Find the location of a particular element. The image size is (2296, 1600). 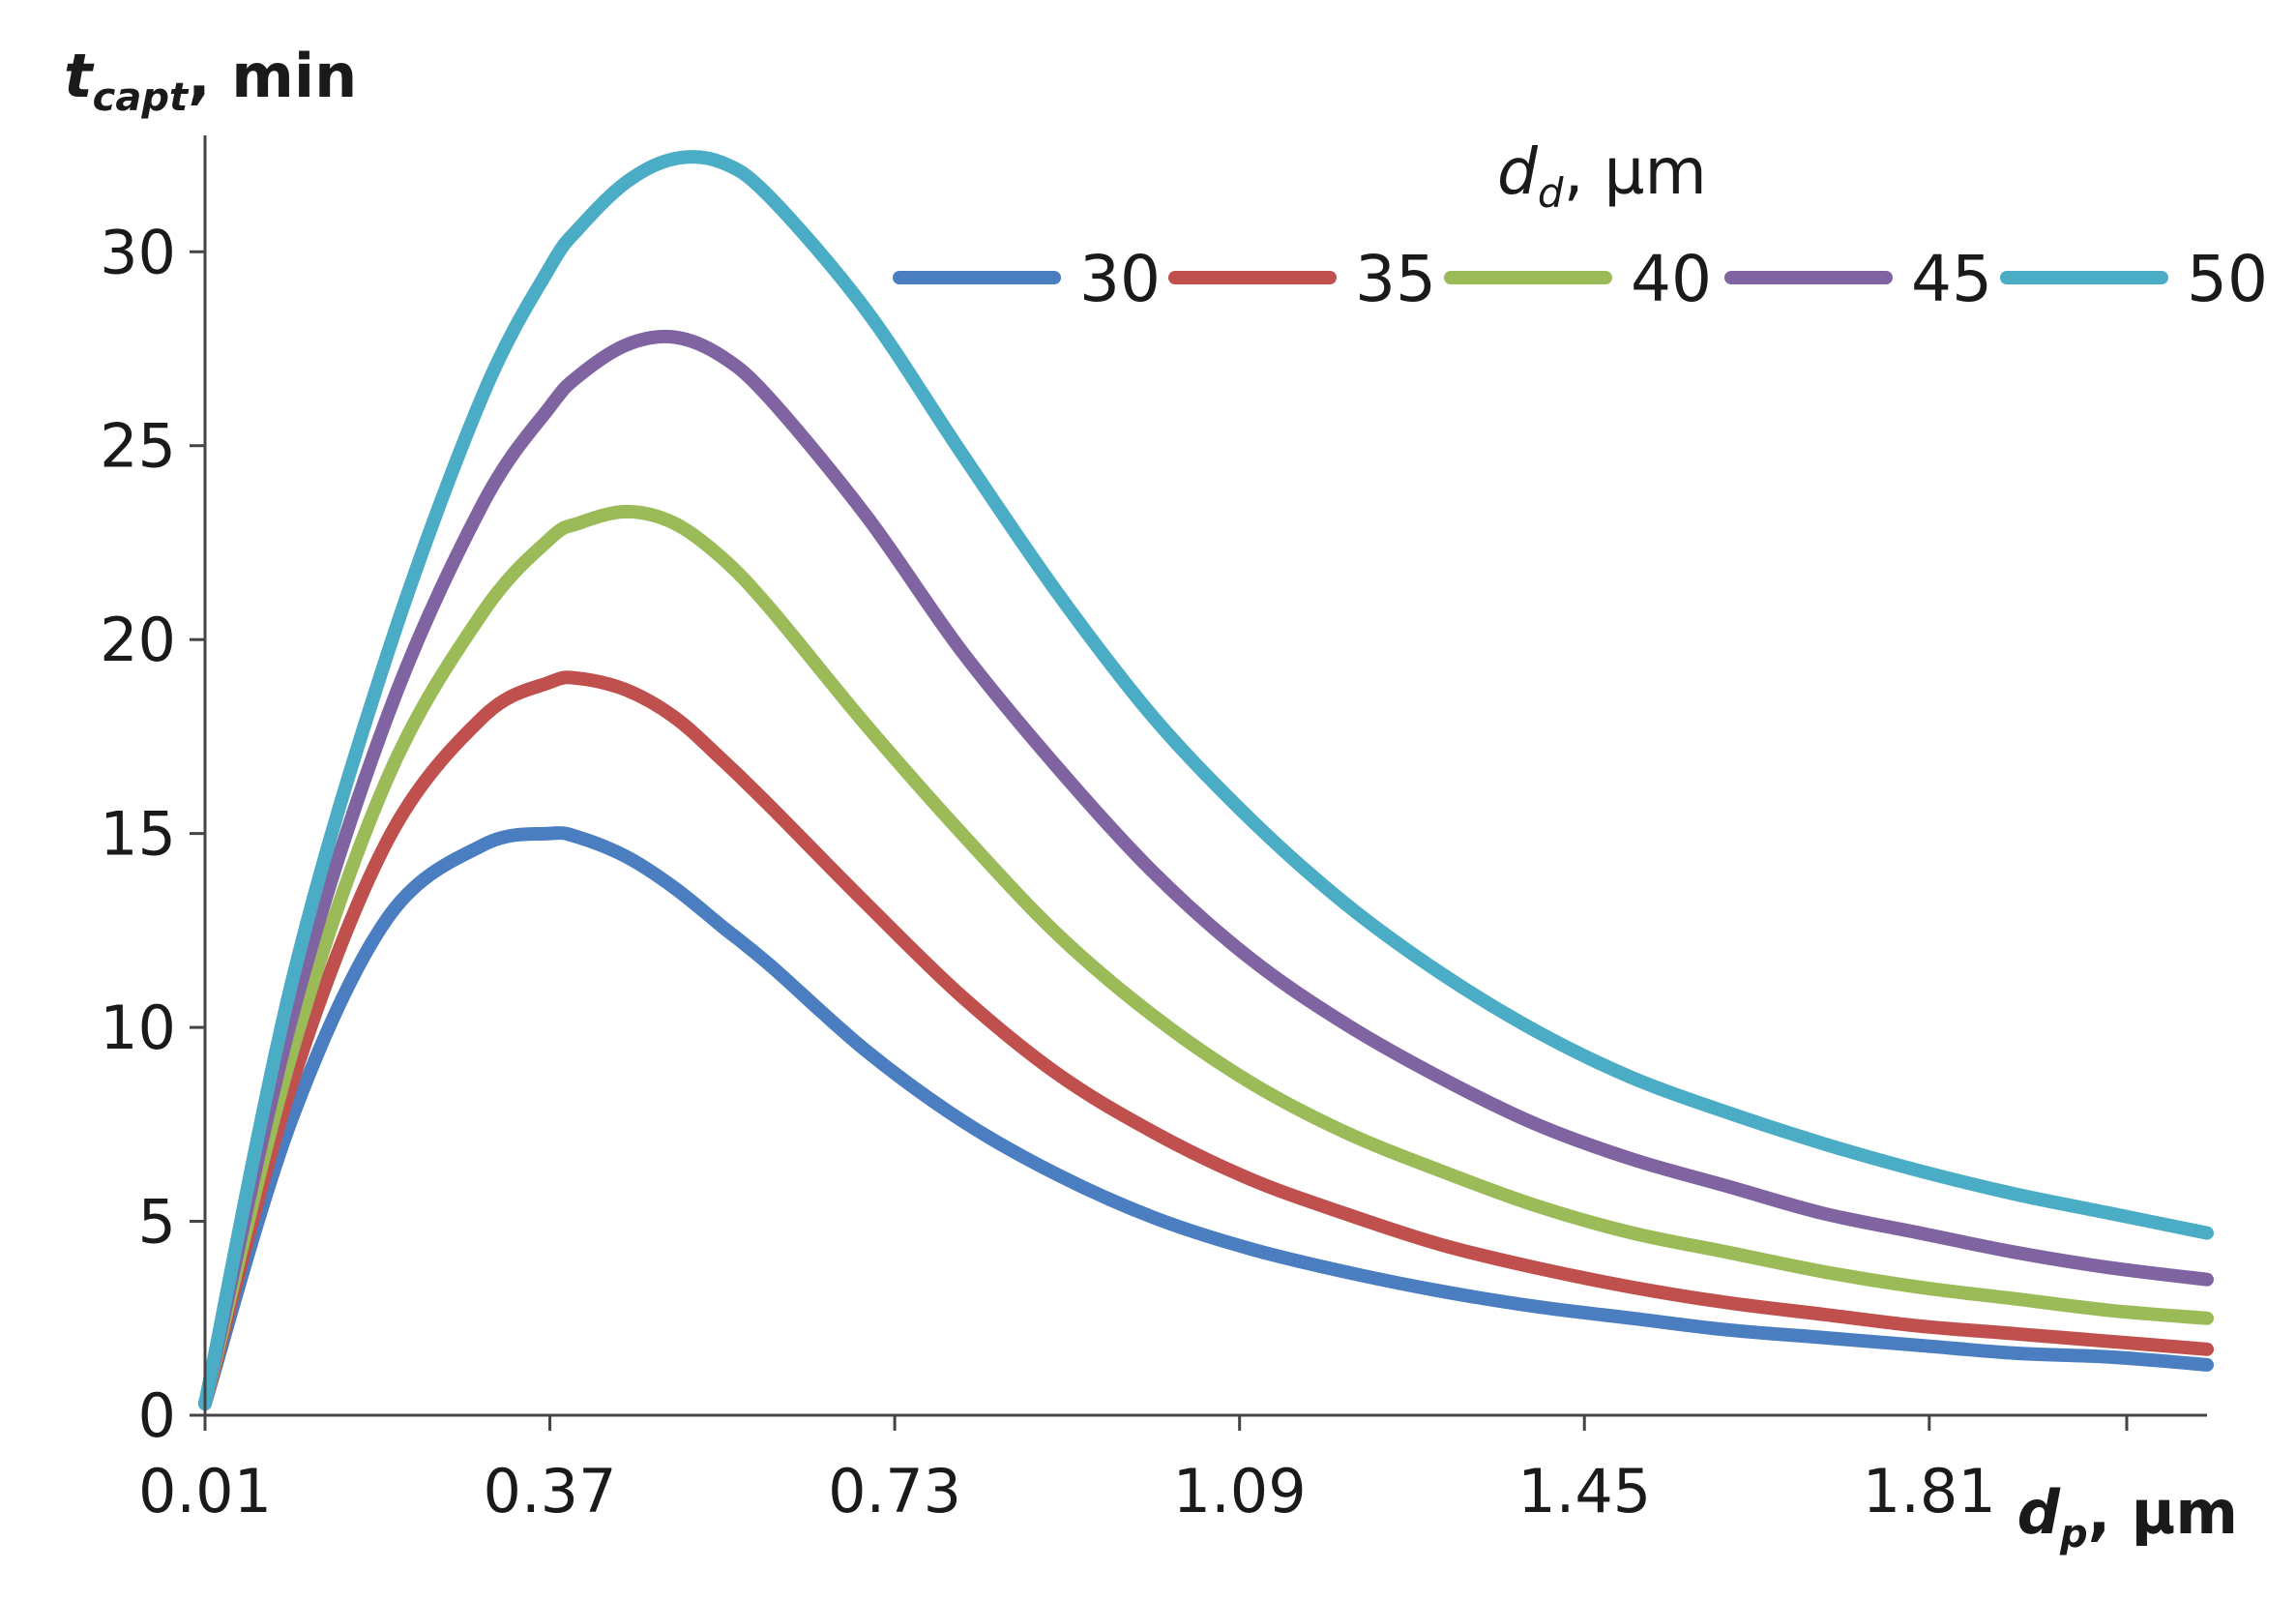

y-axis-title-sub: capt is located at coordinates (141, 97).